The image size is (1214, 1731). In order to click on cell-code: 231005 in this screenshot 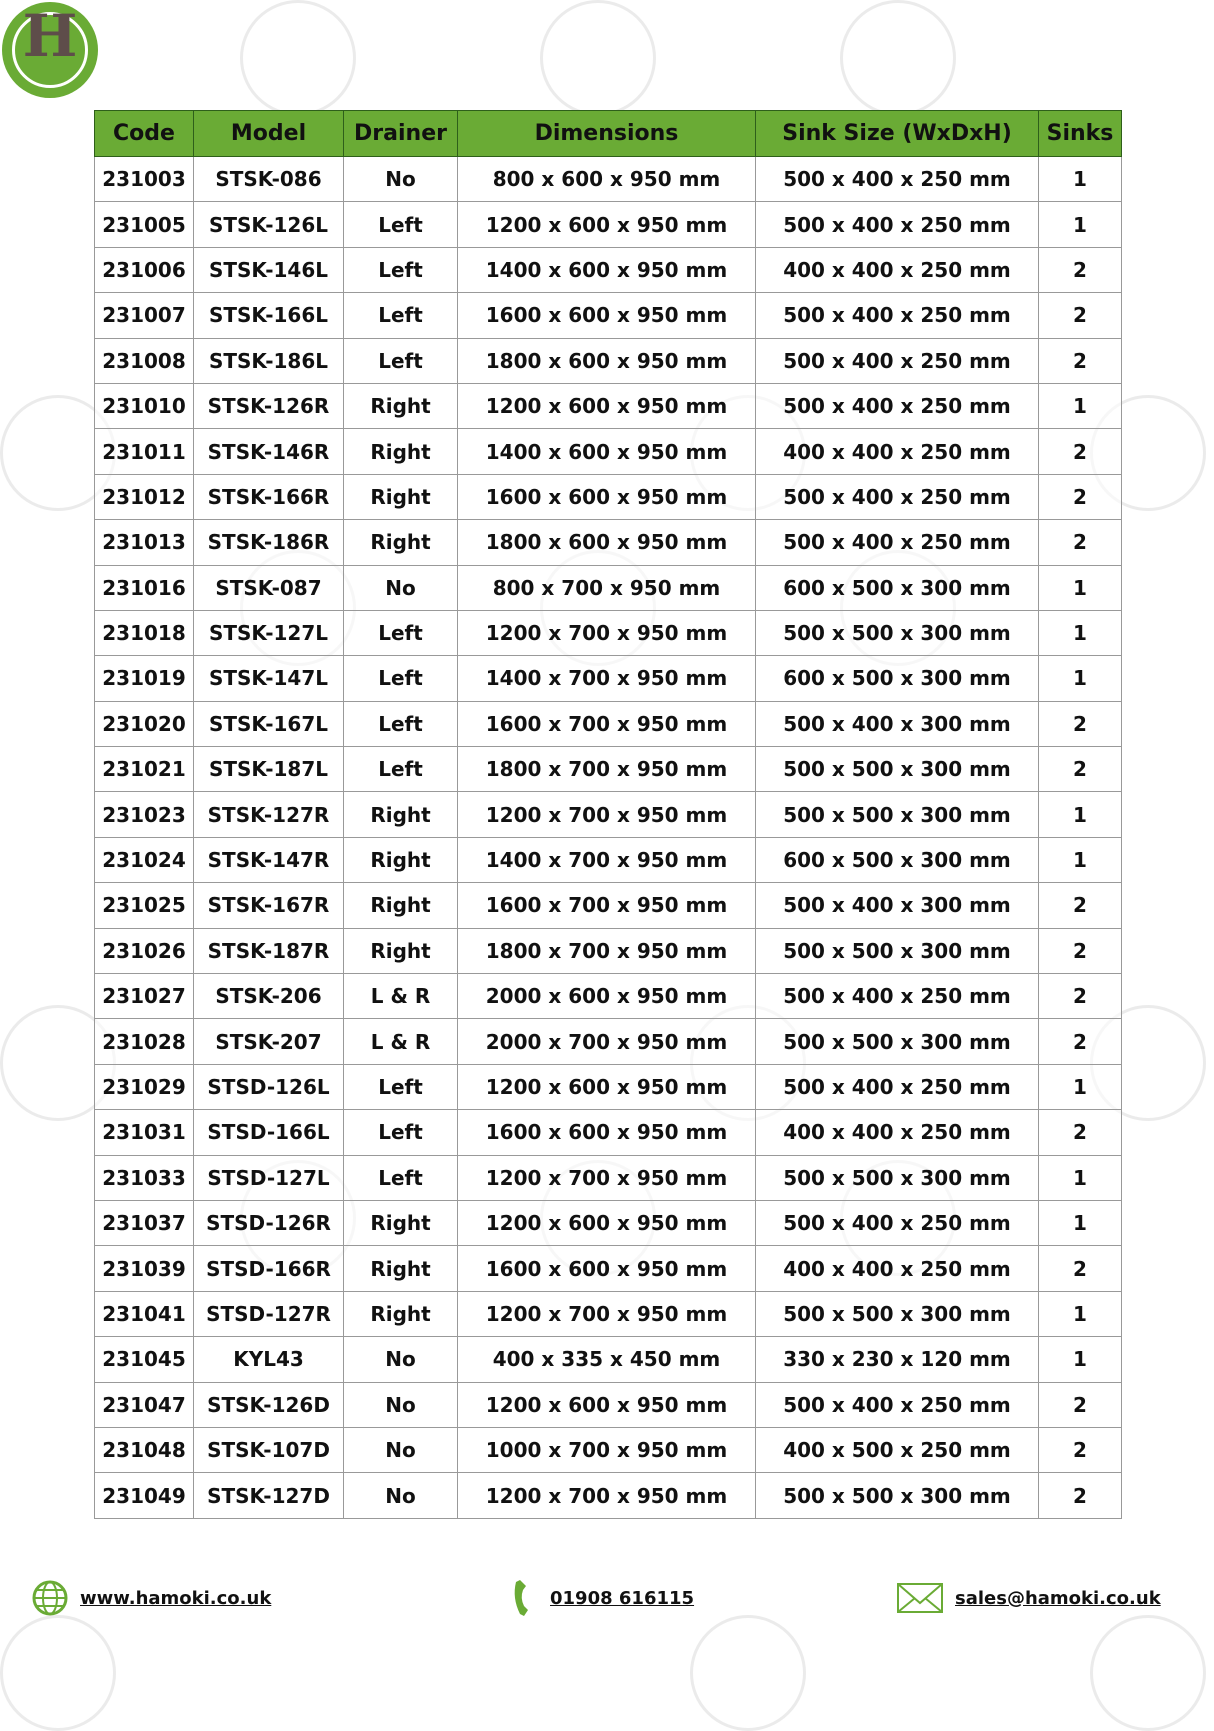, I will do `click(144, 224)`.